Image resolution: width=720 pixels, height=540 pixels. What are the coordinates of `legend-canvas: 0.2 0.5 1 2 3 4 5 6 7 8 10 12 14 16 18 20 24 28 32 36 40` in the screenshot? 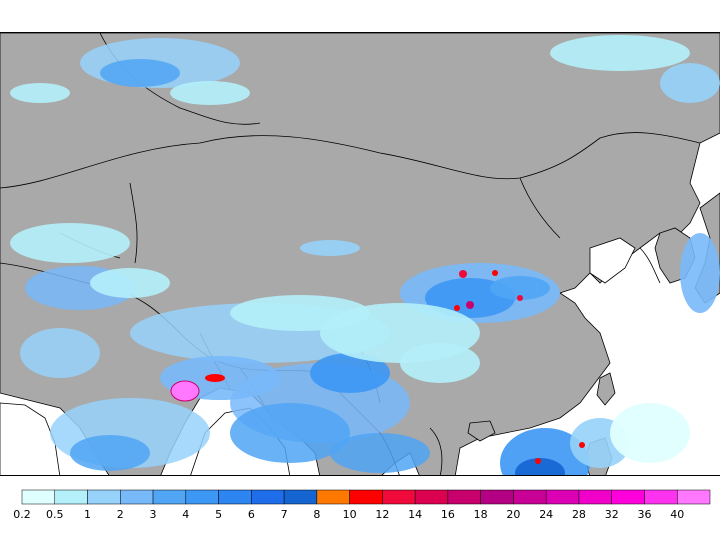 It's located at (362, 505).